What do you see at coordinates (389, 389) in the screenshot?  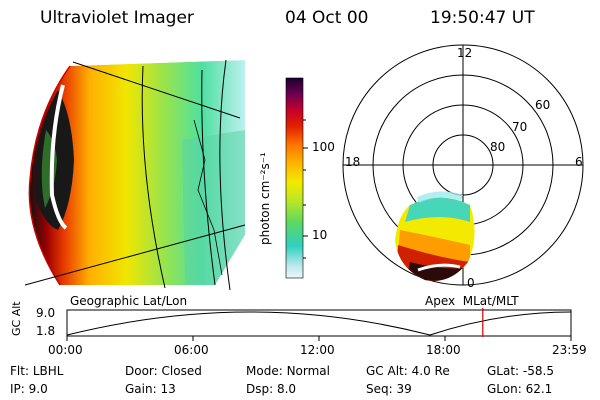 I see `status-seq: Seq: 39` at bounding box center [389, 389].